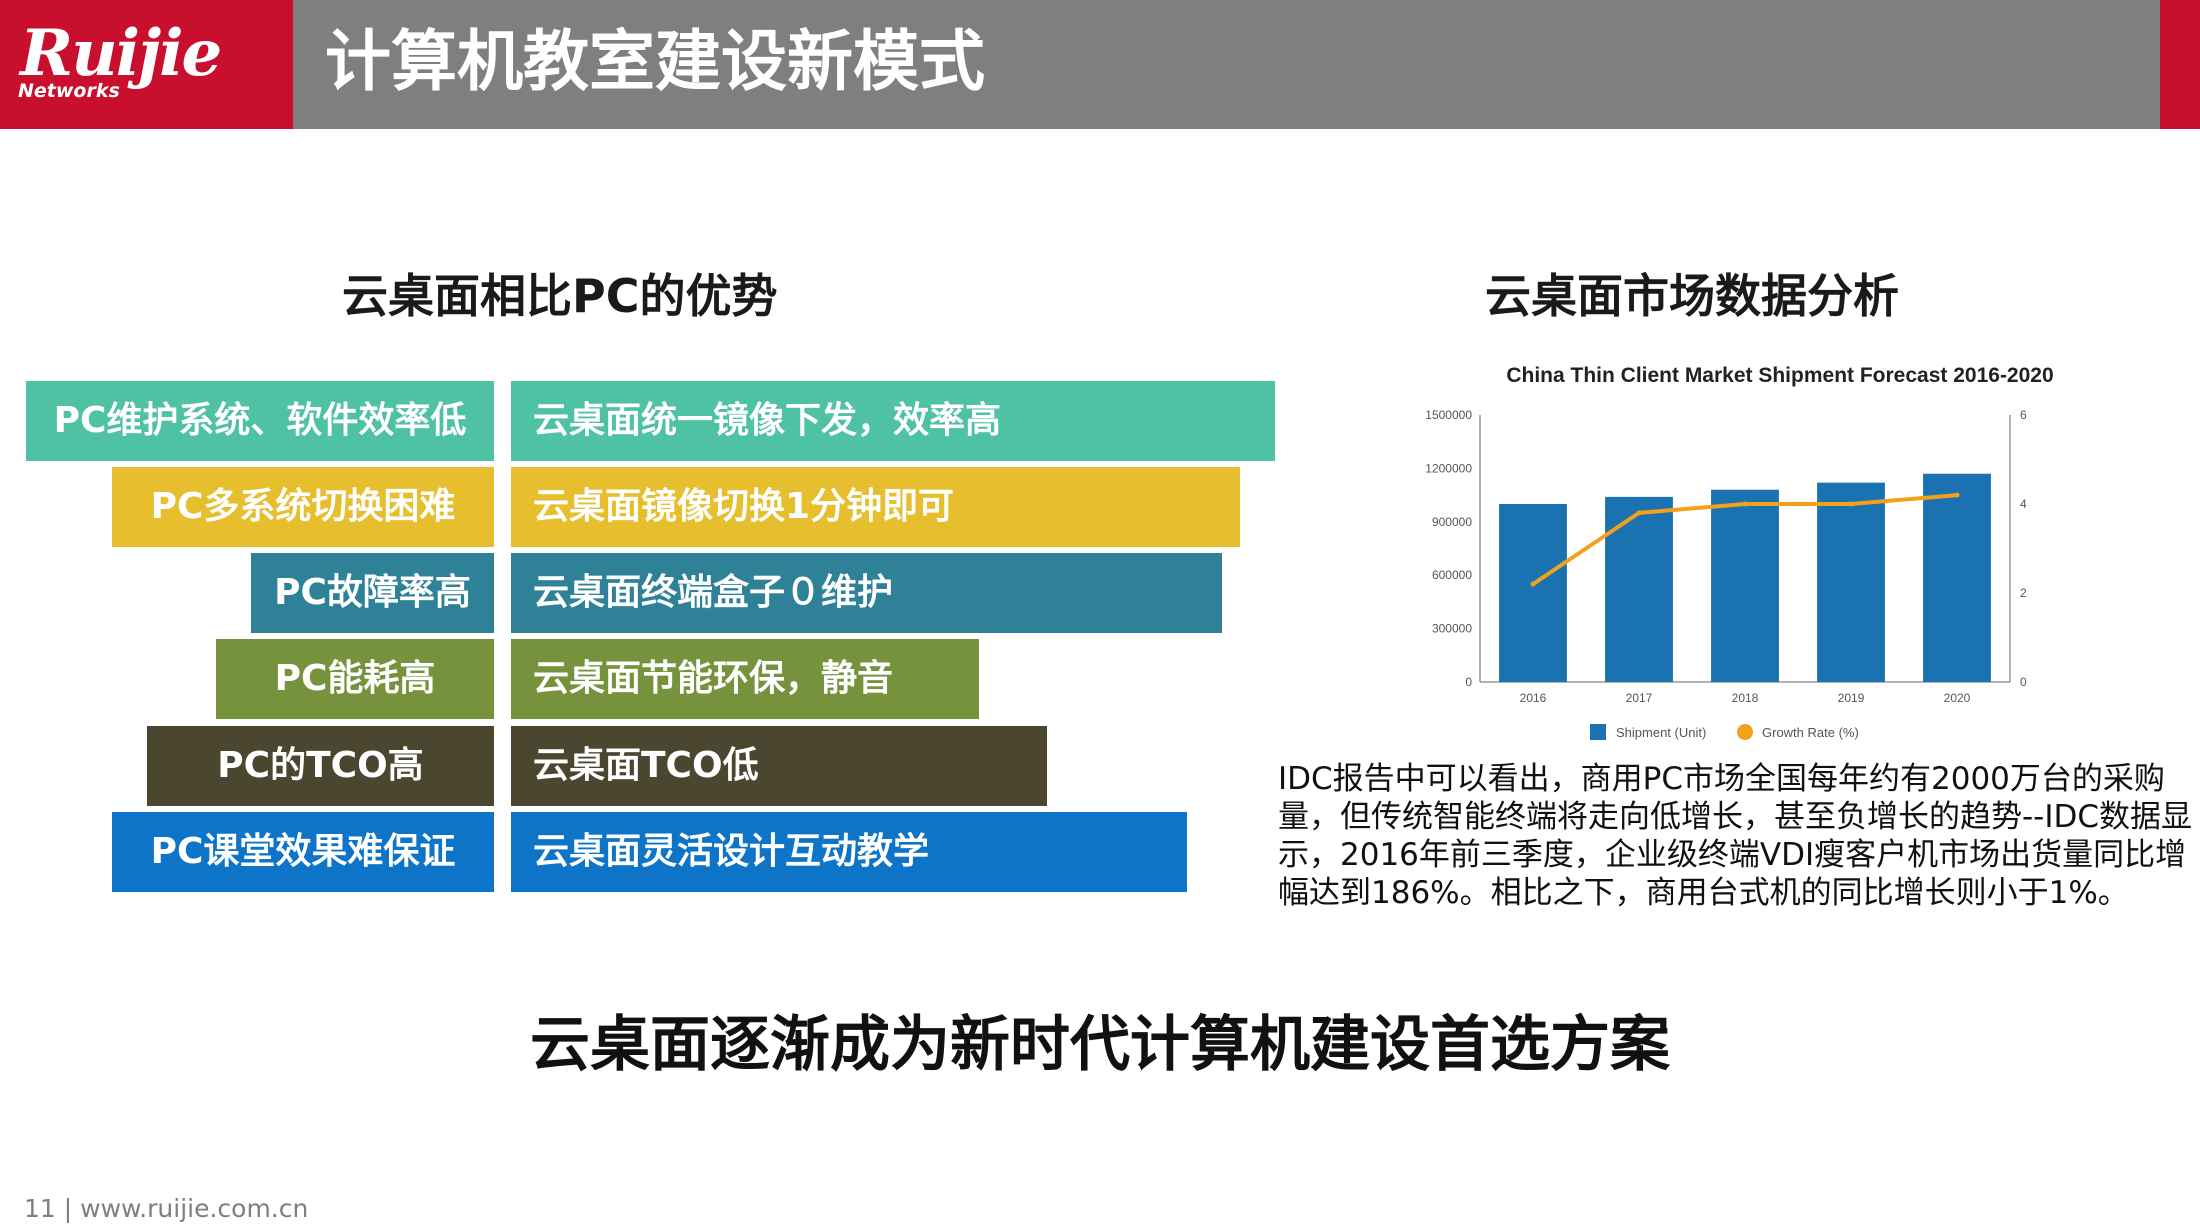  I want to click on left-section-title: 云桌面相比PC的优势, so click(560, 296).